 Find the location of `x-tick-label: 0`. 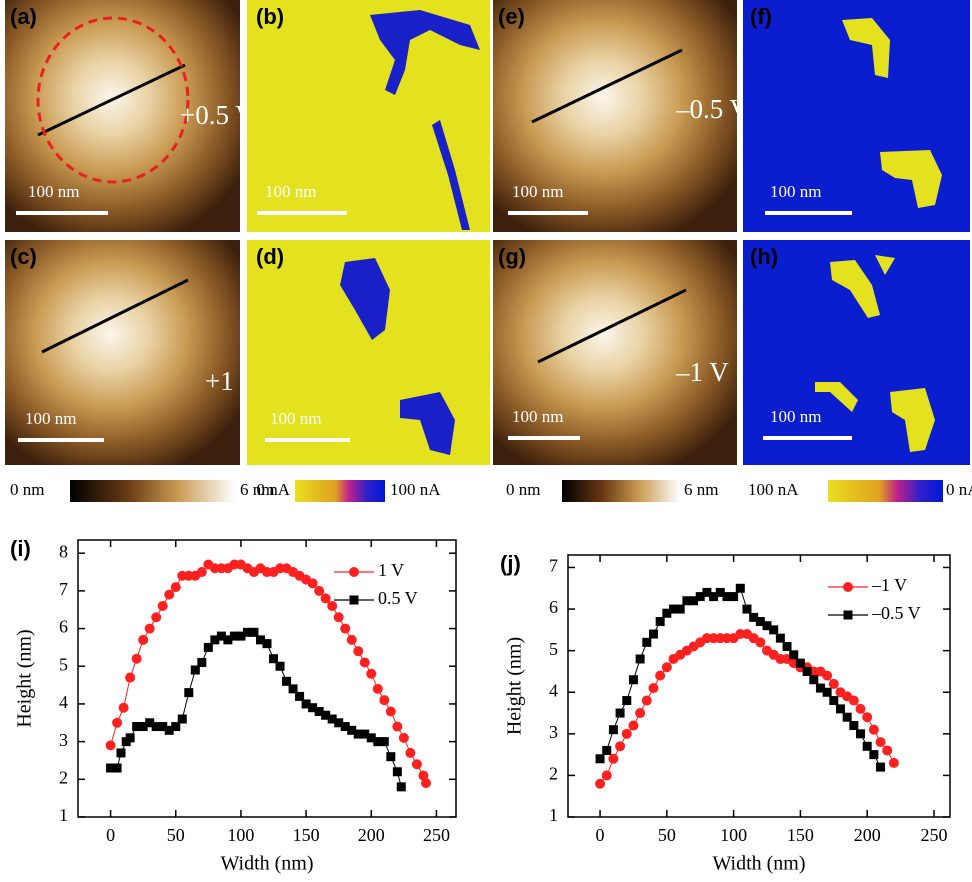

x-tick-label: 0 is located at coordinates (110, 835).